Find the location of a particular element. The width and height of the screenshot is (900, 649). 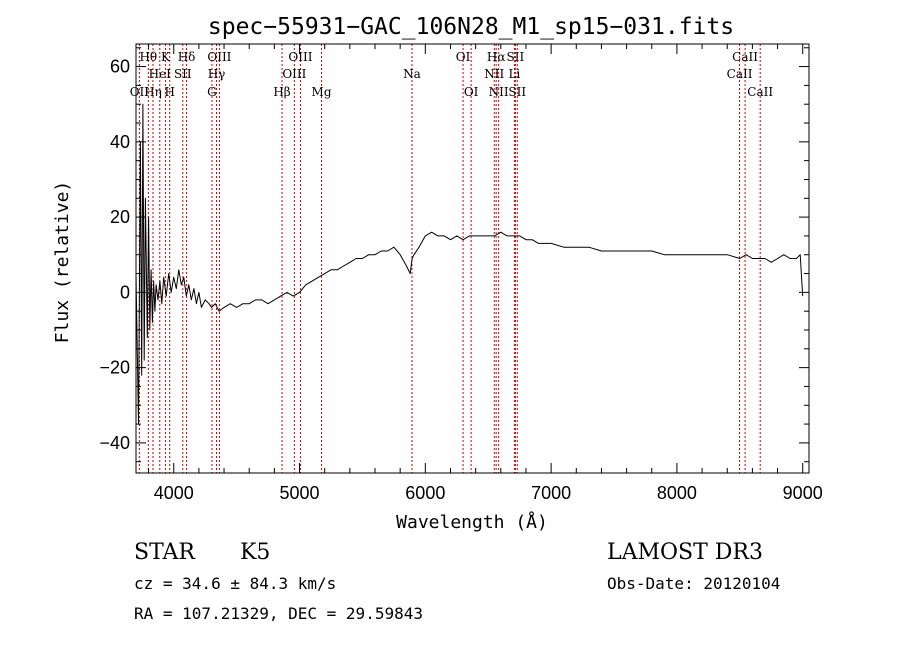

x-tick-label-2: 6000 is located at coordinates (425, 493).